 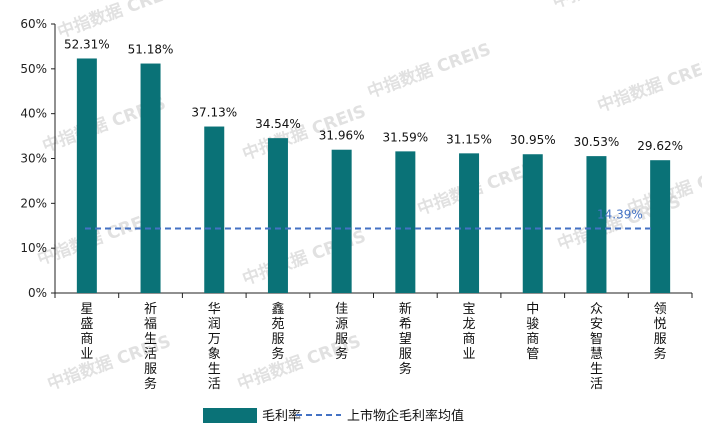 What do you see at coordinates (230, 415) in the screenshot?
I see `legend-swatch-bar` at bounding box center [230, 415].